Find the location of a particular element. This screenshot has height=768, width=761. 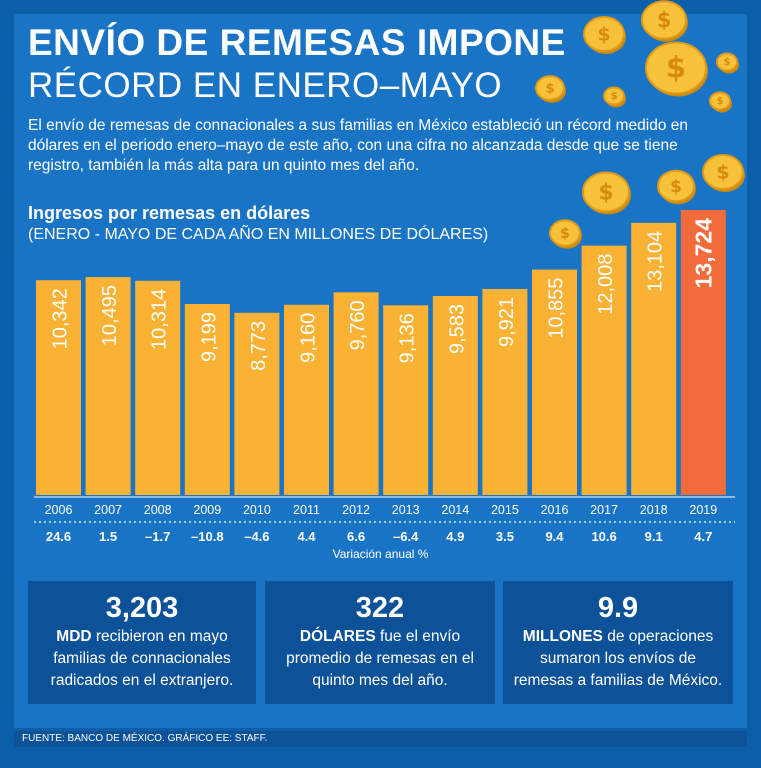

annual-change-value: –1.7 is located at coordinates (157, 536).